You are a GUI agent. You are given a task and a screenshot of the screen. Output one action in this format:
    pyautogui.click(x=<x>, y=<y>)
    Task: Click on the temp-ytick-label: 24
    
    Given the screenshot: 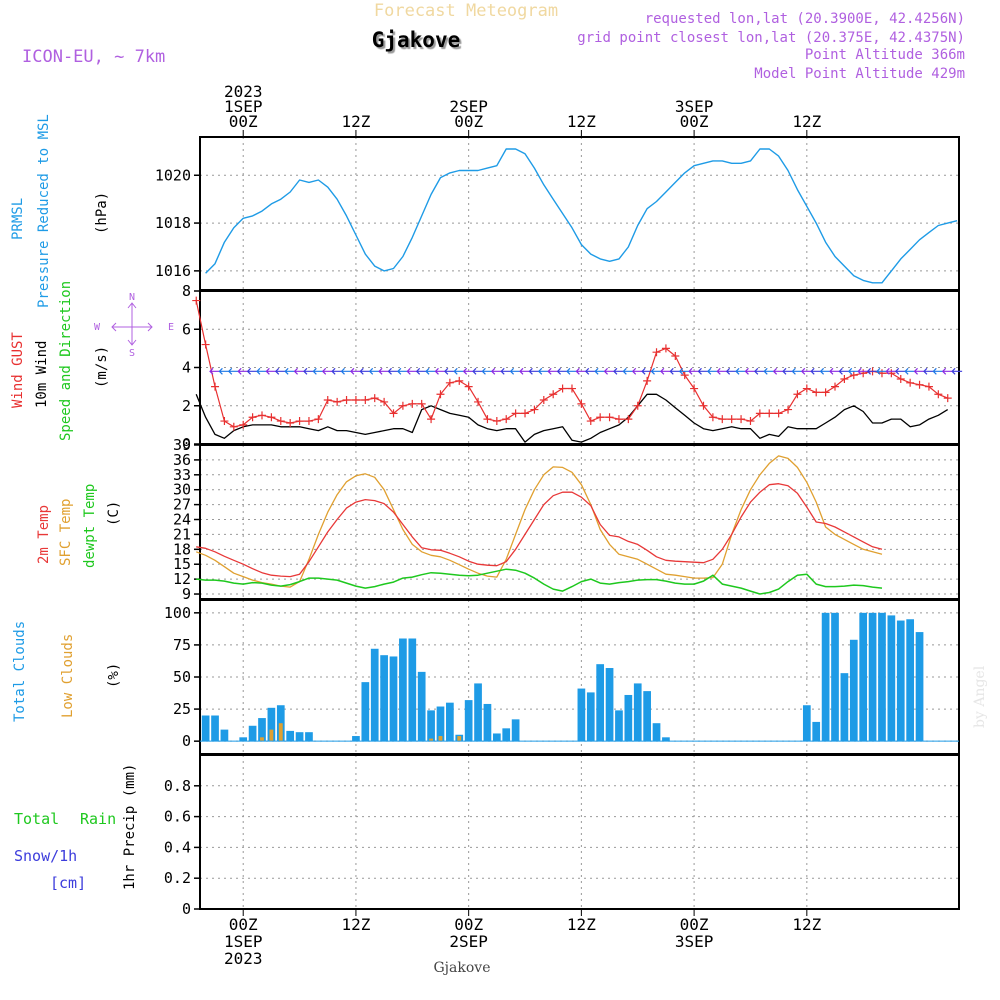 What is the action you would take?
    pyautogui.click(x=182, y=520)
    